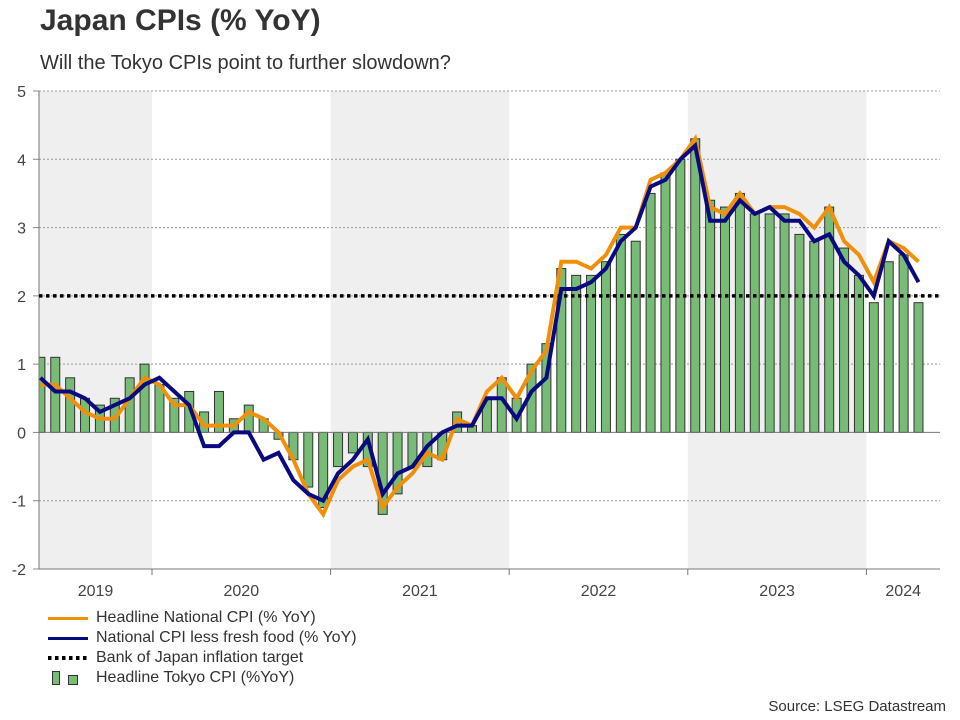 The width and height of the screenshot is (960, 720). What do you see at coordinates (226, 637) in the screenshot?
I see `legend-label: National CPI less fresh food (% YoY)` at bounding box center [226, 637].